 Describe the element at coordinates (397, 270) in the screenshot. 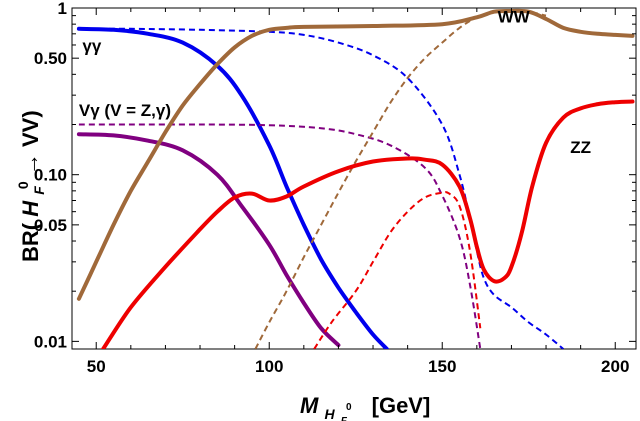

I see `series-line-zz-dashed` at that location.